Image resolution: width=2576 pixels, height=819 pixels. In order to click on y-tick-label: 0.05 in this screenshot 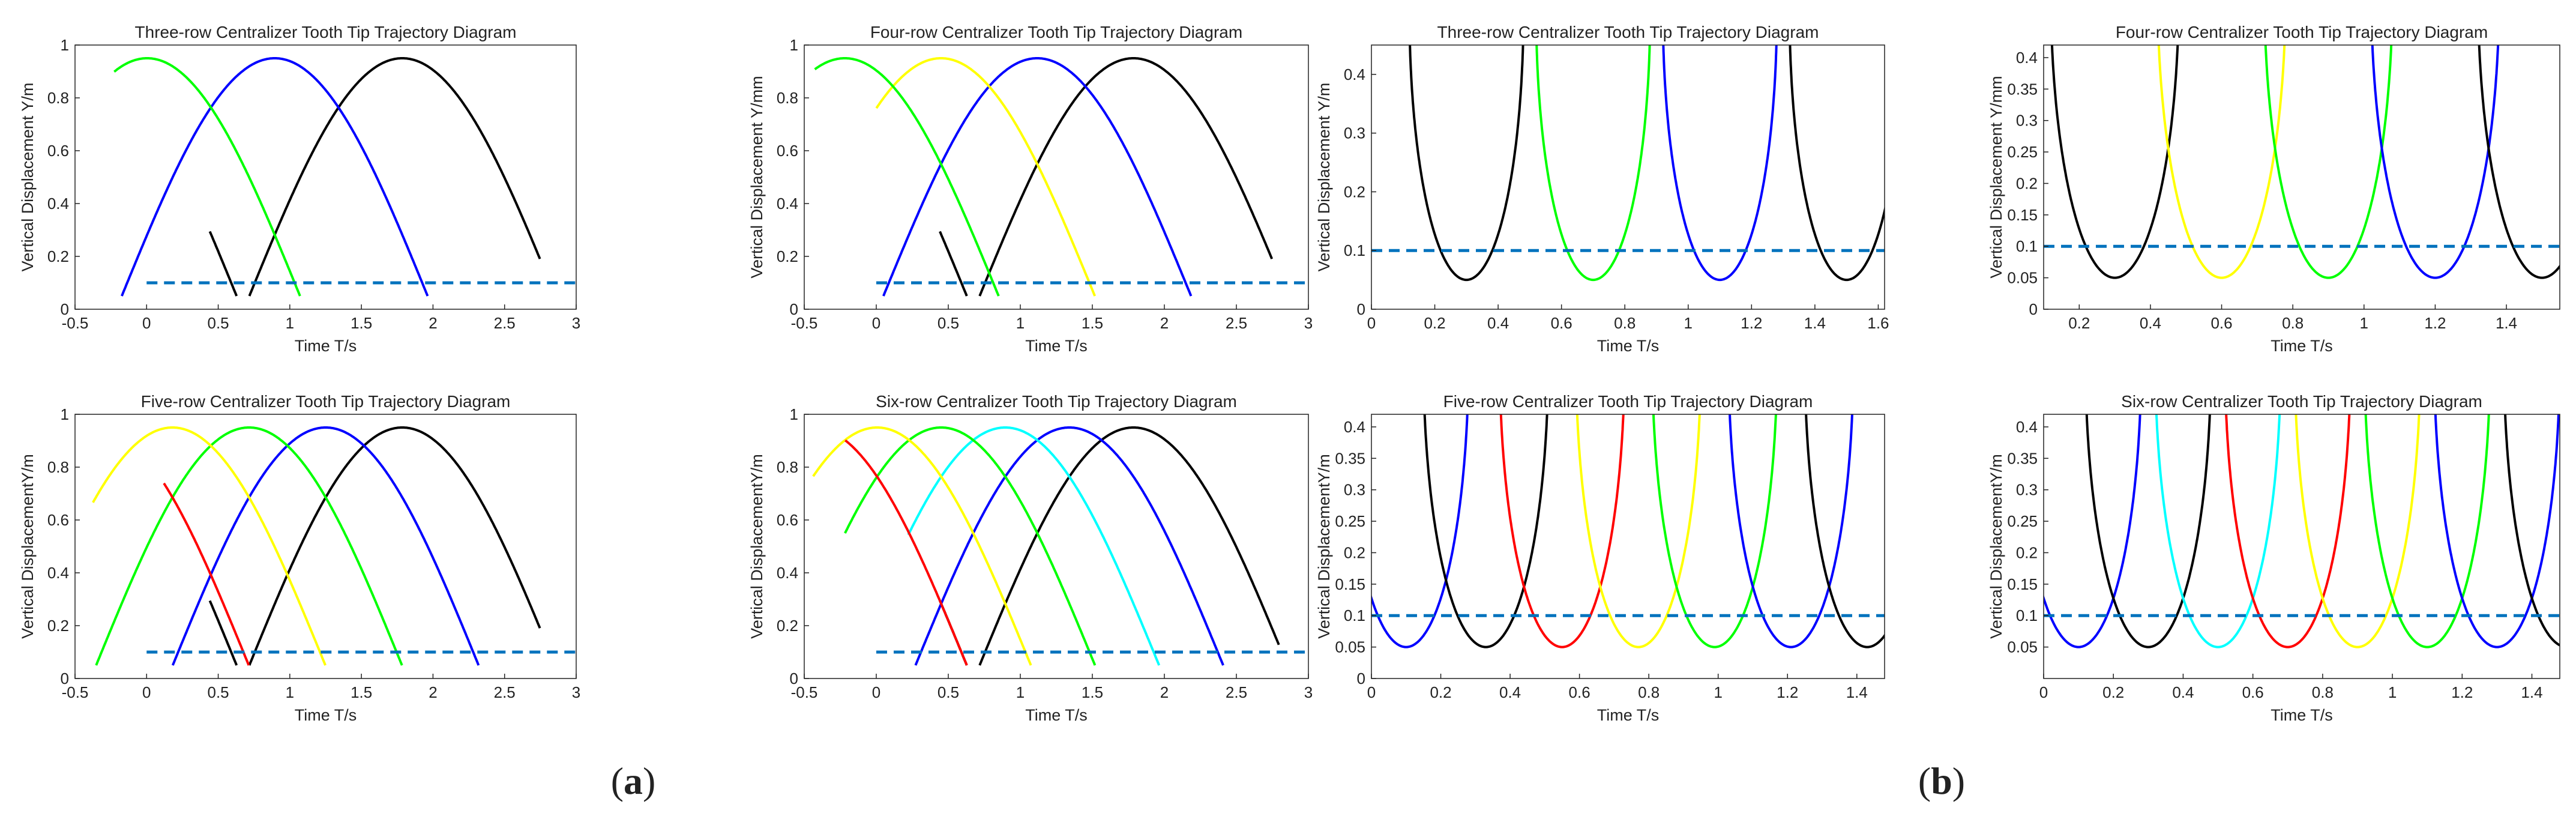, I will do `click(1350, 647)`.